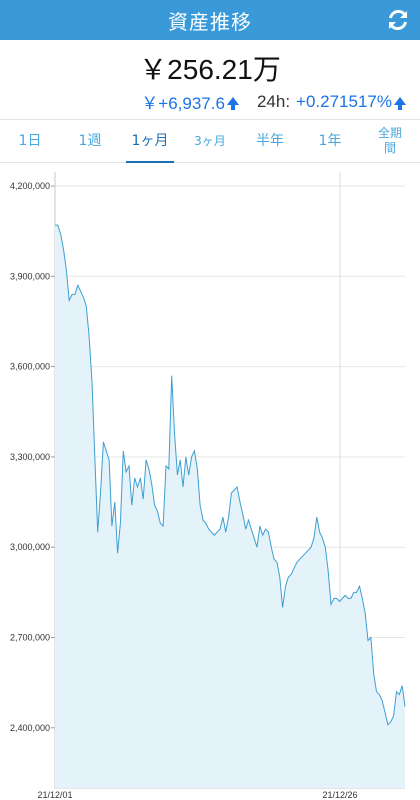  Describe the element at coordinates (150, 141) in the screenshot. I see `tab-1month: 1ヶ月` at that location.